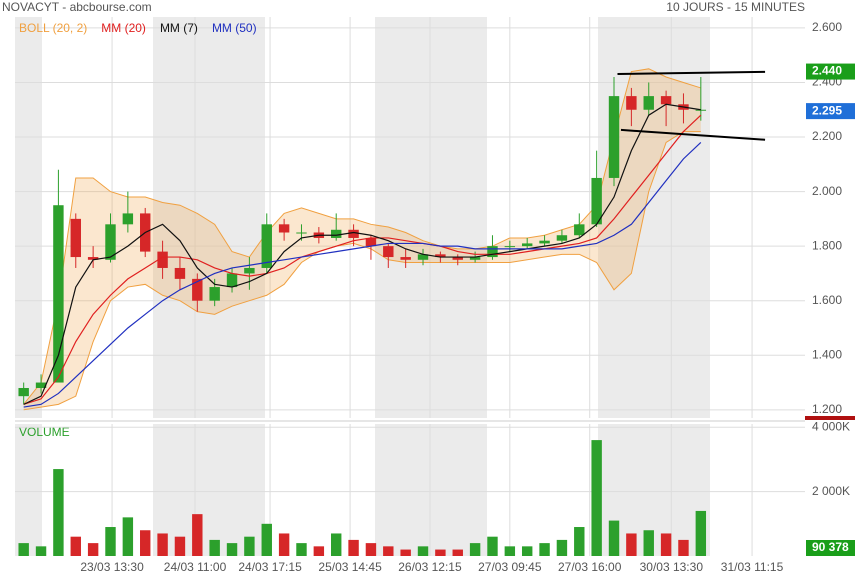 This screenshot has height=584, width=855. I want to click on y-tick-label: 1.800, so click(827, 245).